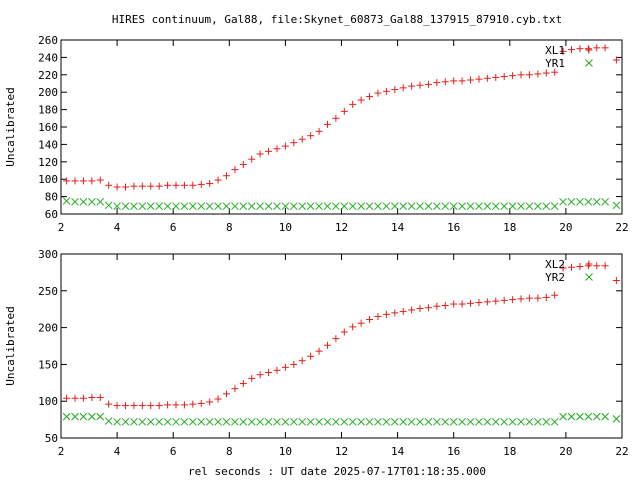 Image resolution: width=640 pixels, height=480 pixels. What do you see at coordinates (565, 227) in the screenshot?
I see `x-tick-label: 20` at bounding box center [565, 227].